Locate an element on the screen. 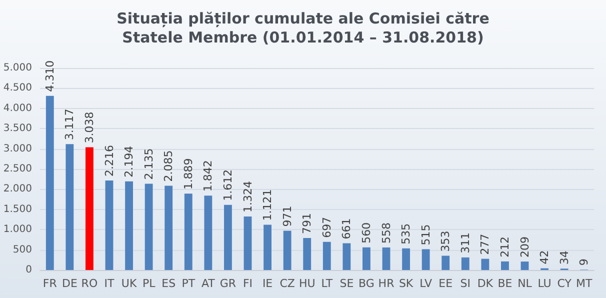 This screenshot has height=298, width=606. x-tick-label: LU is located at coordinates (545, 283).